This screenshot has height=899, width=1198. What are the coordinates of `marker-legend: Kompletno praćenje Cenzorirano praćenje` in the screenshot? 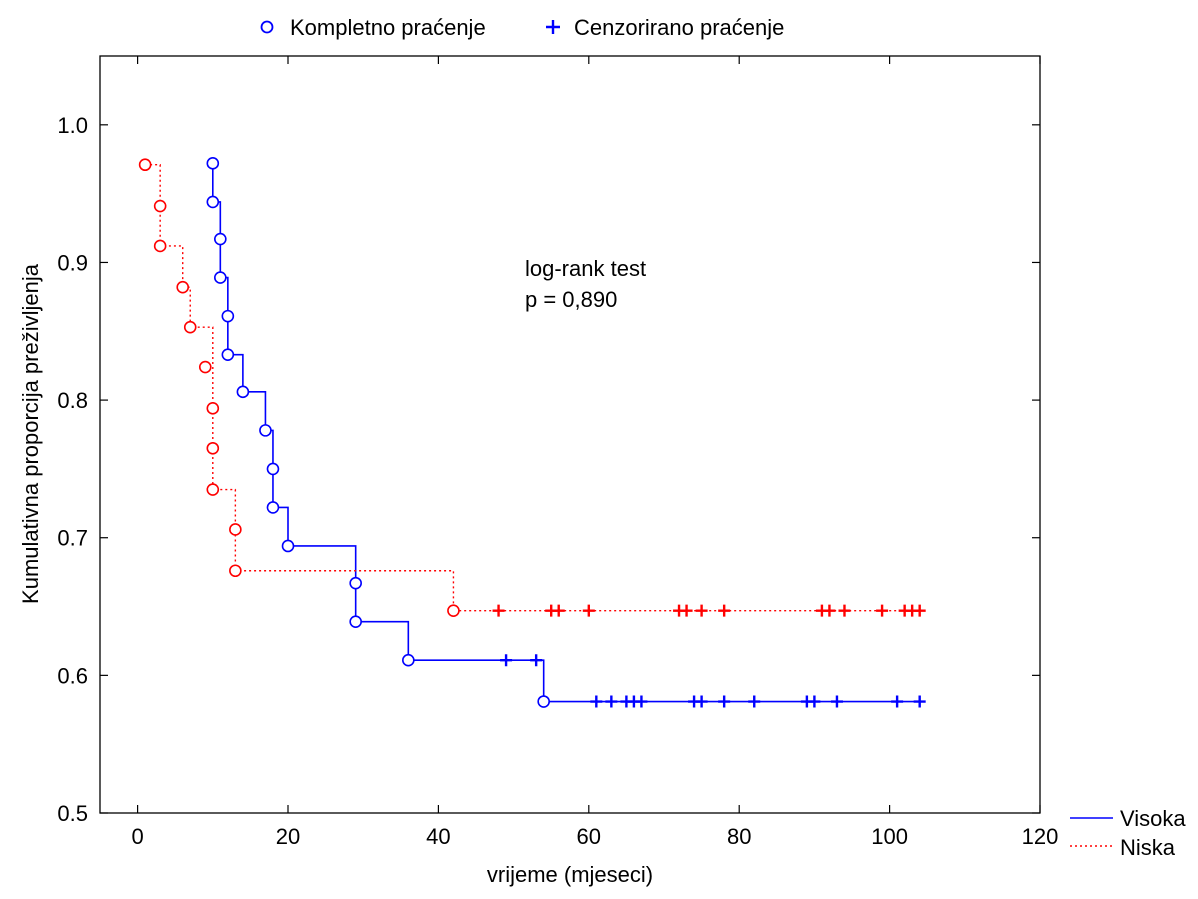 It's located at (522, 27).